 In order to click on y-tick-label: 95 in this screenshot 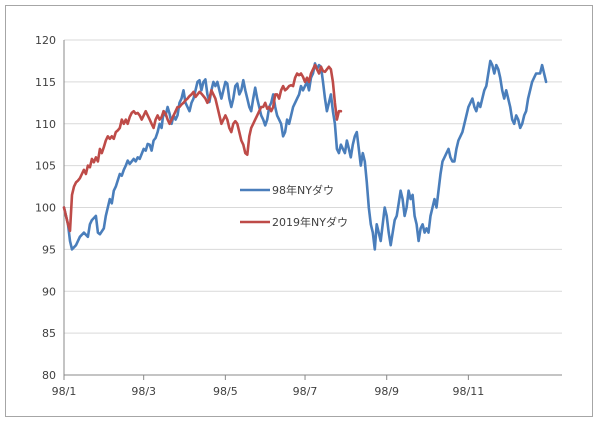, I will do `click(49, 249)`.